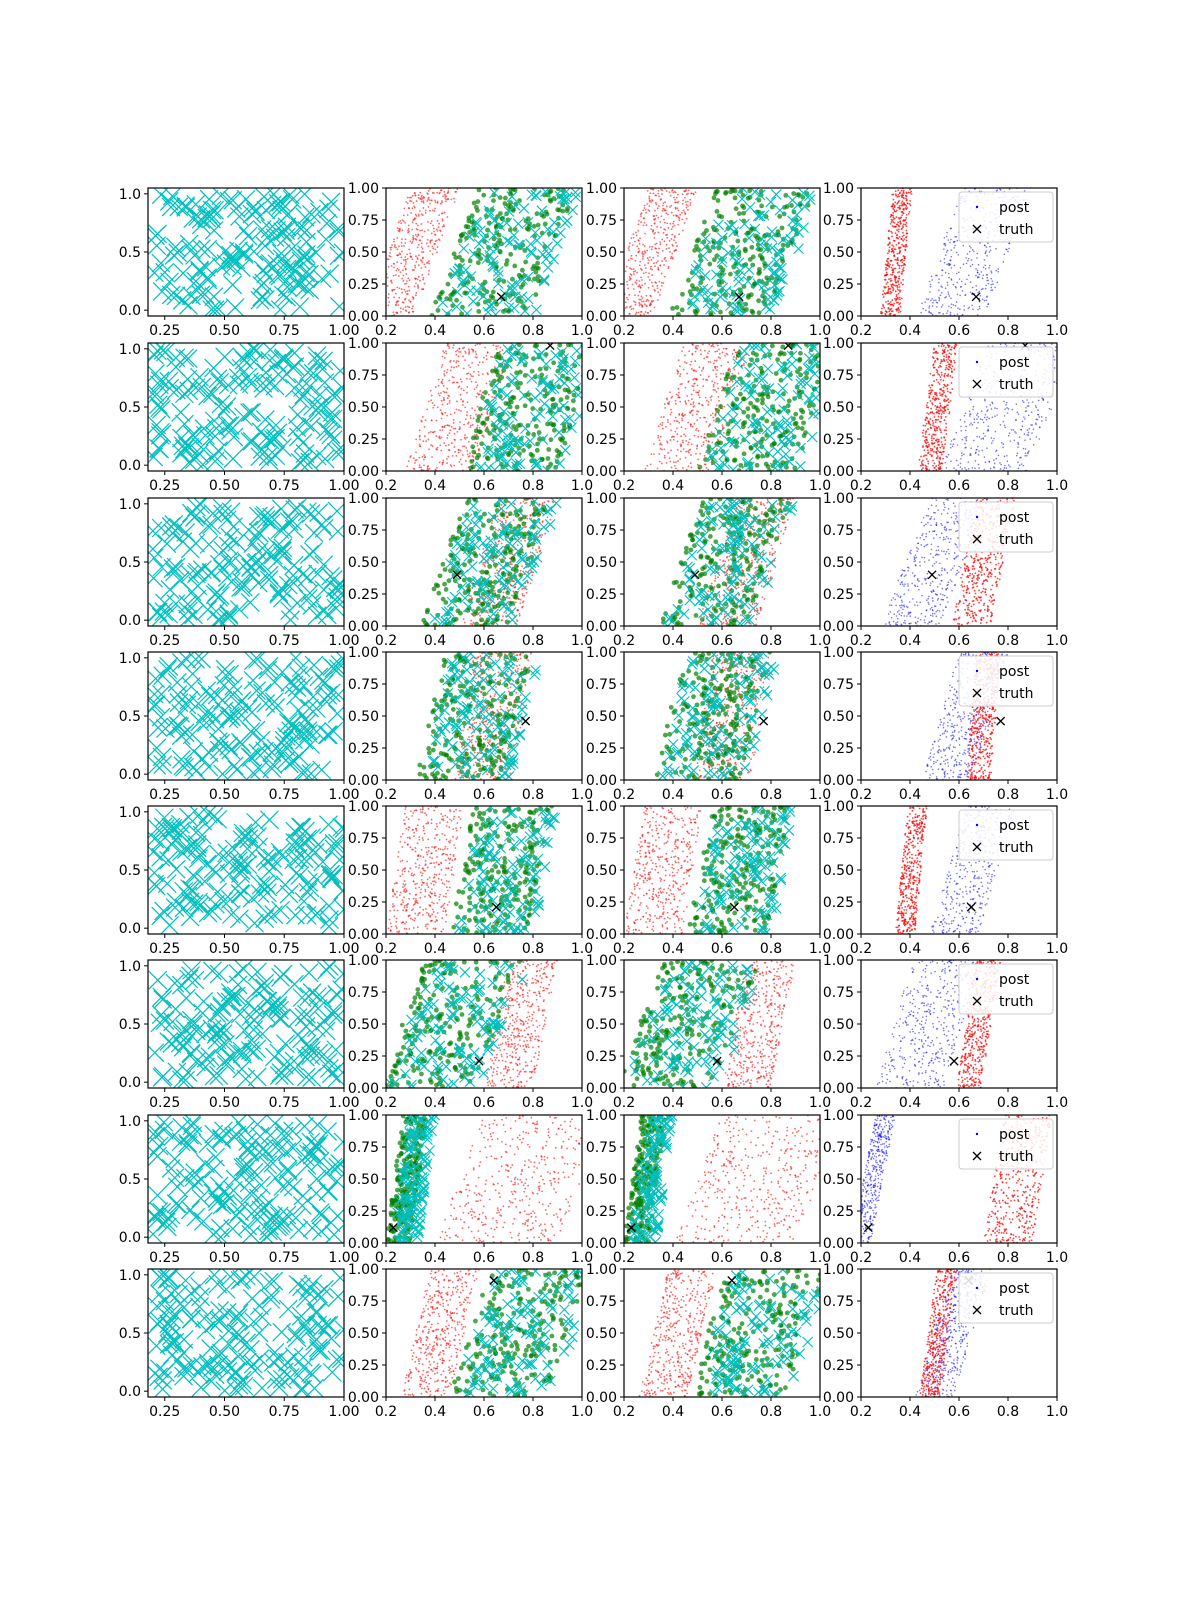  I want to click on x-tick-label: 0.2, so click(386, 331).